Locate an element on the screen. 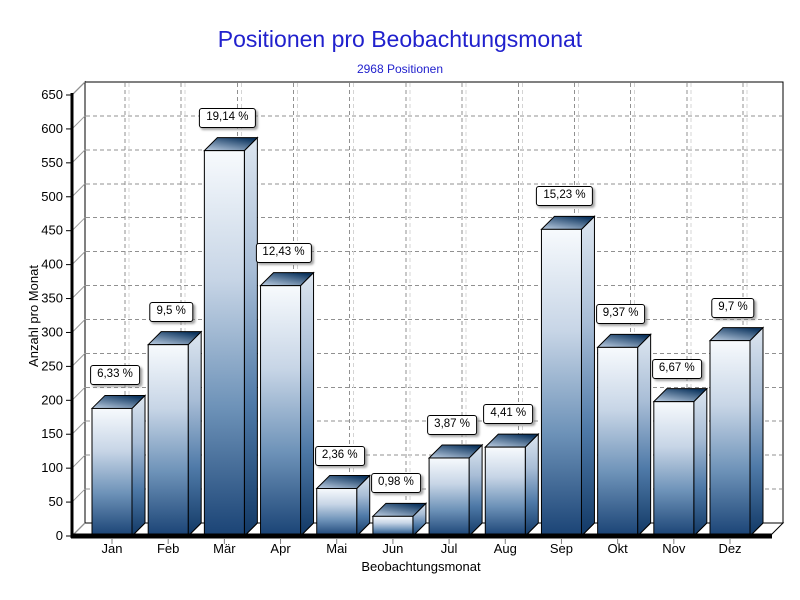 The height and width of the screenshot is (600, 800). y-tick-label: 600 is located at coordinates (52, 128).